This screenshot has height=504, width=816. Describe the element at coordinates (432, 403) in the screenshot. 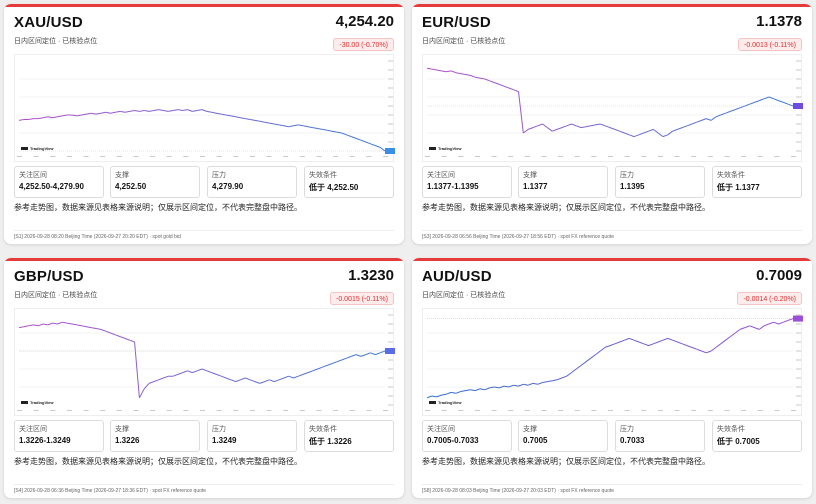

I see `tradingview-icon` at that location.